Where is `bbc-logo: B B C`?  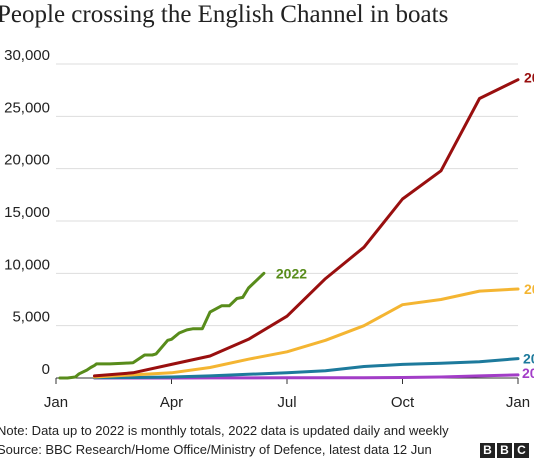 bbc-logo: B B C is located at coordinates (504, 450).